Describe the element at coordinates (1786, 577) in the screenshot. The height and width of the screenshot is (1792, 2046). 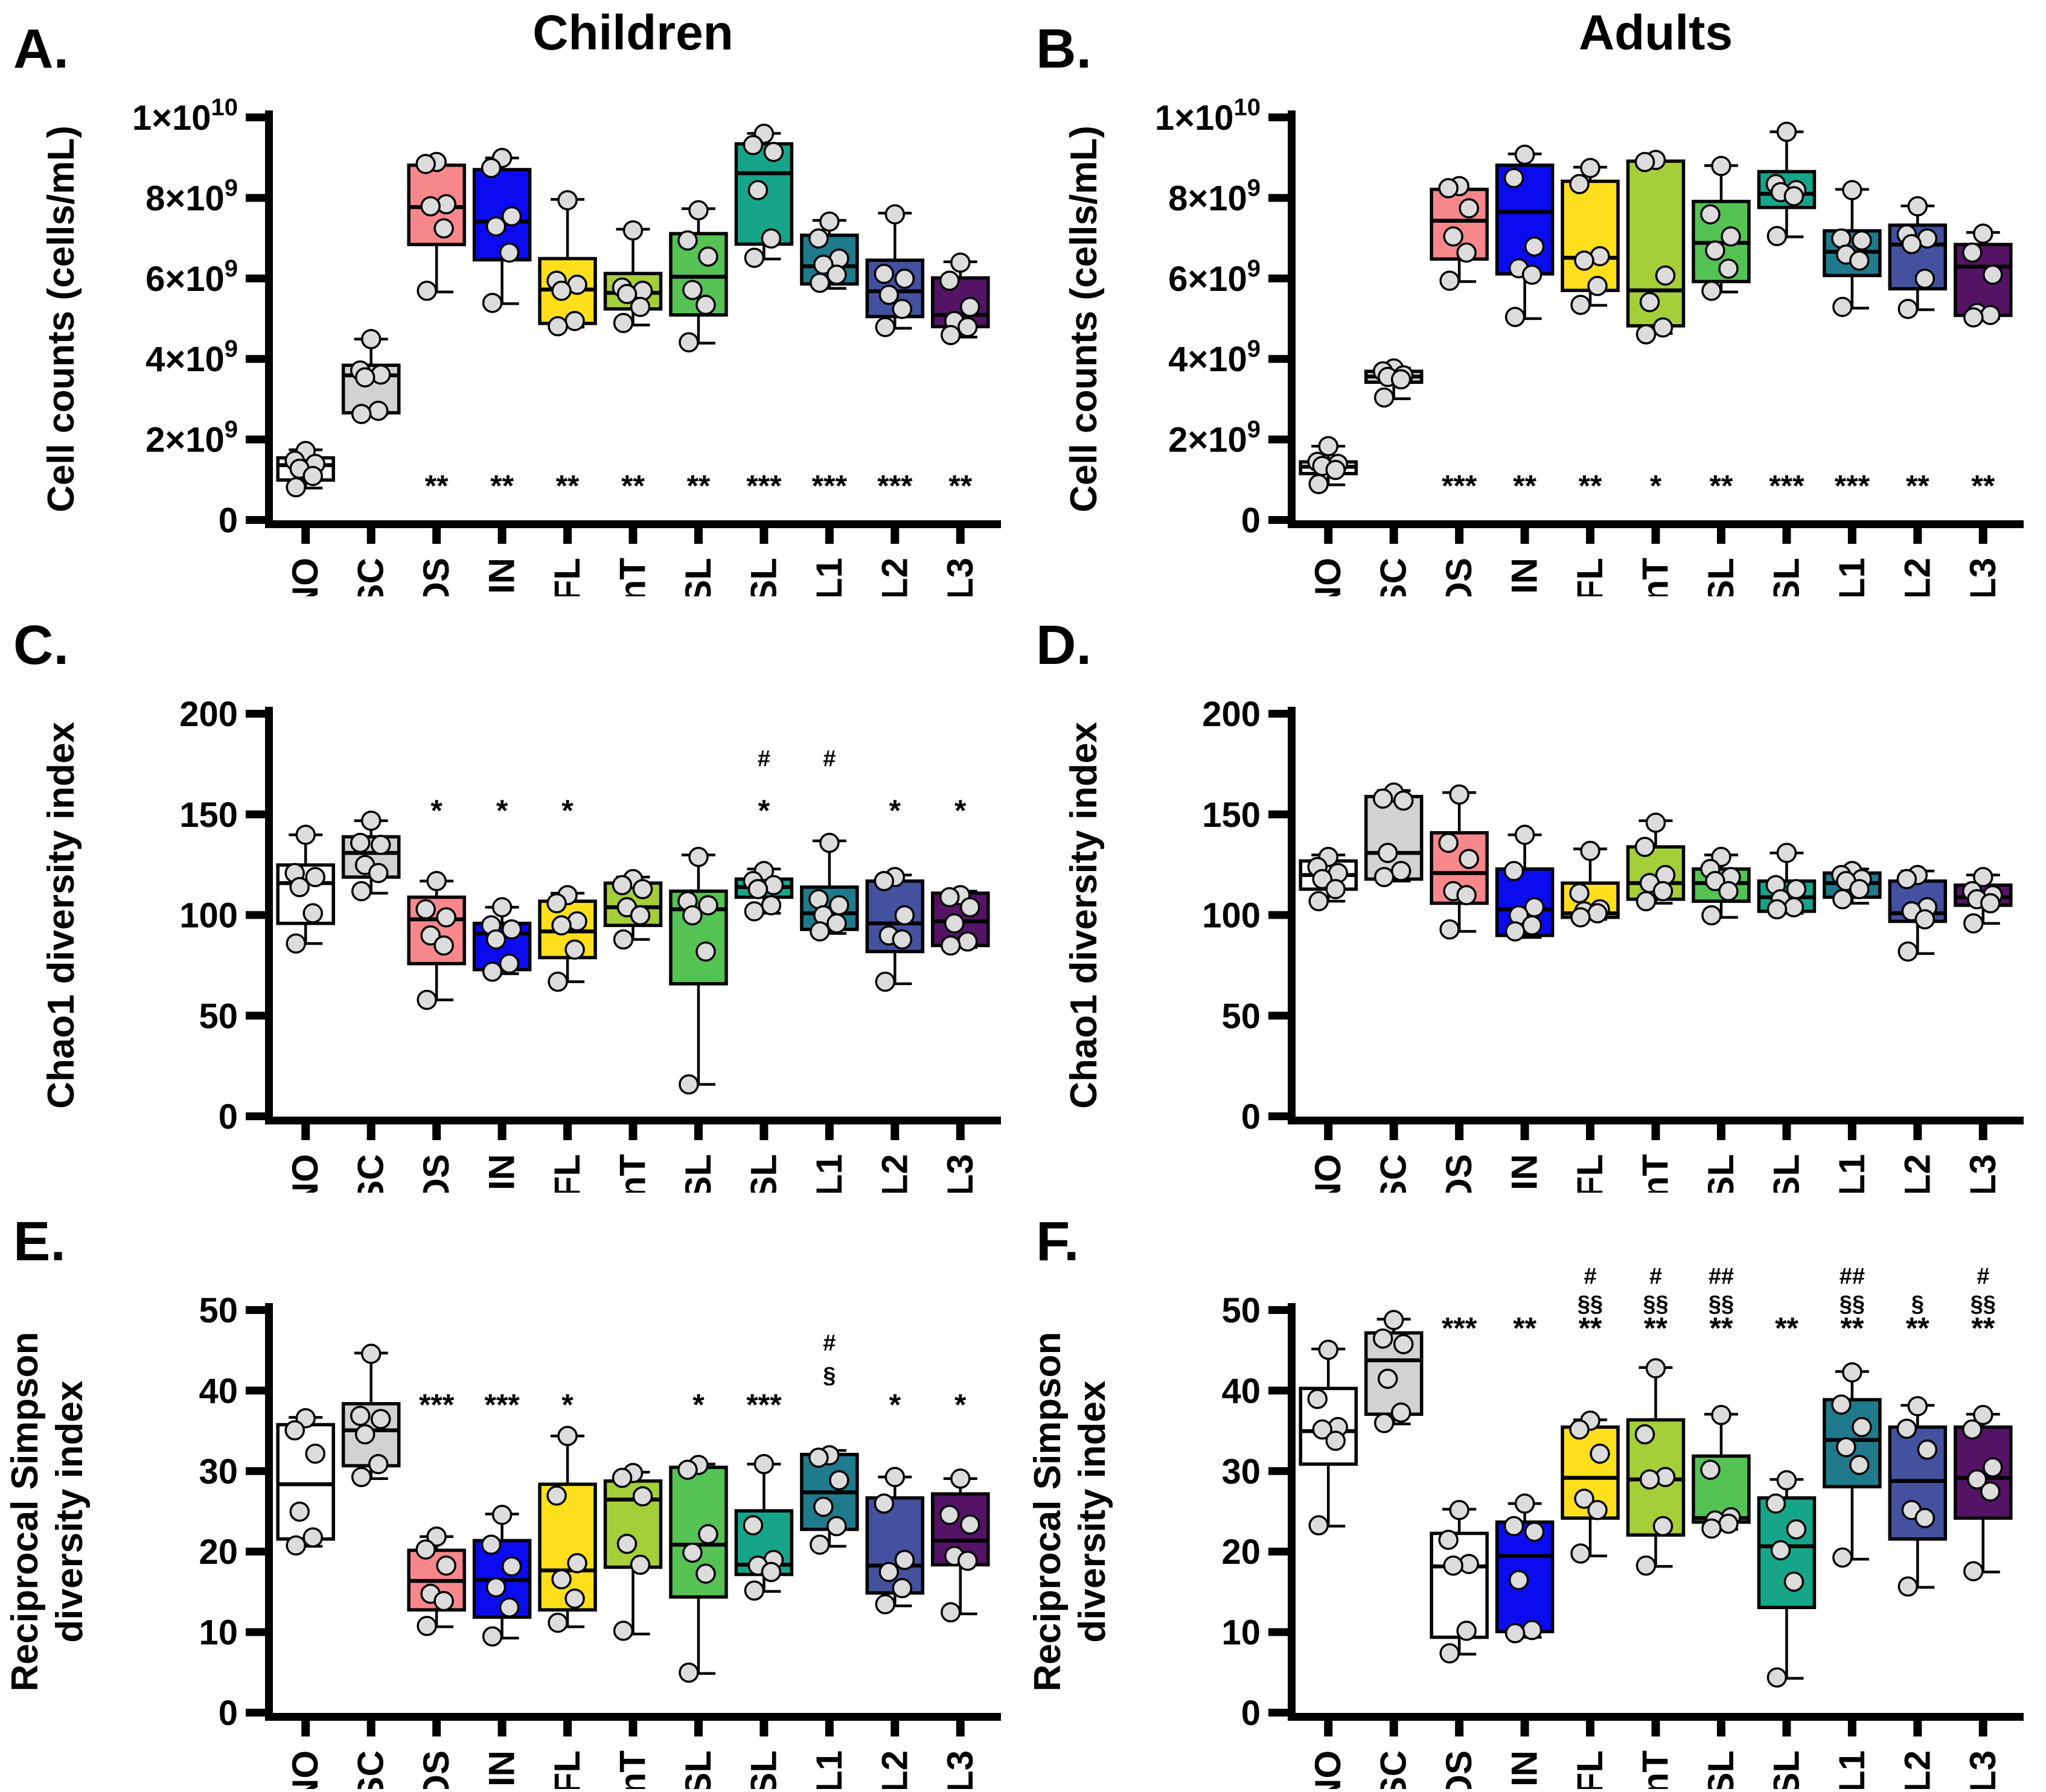
I see `x-category-label: 6'SL` at that location.